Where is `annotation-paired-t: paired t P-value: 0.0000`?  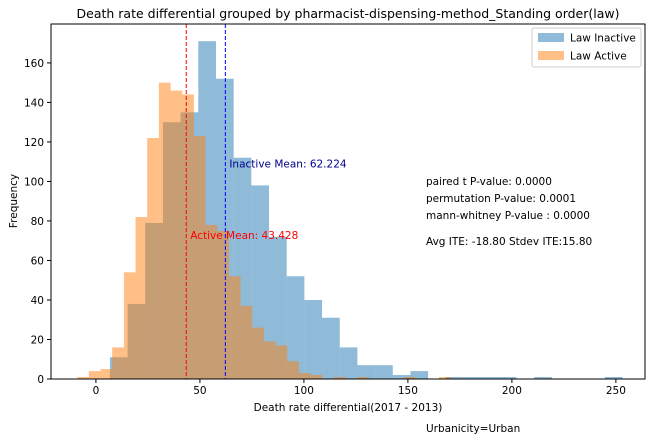 annotation-paired-t: paired t P-value: 0.0000 is located at coordinates (489, 182).